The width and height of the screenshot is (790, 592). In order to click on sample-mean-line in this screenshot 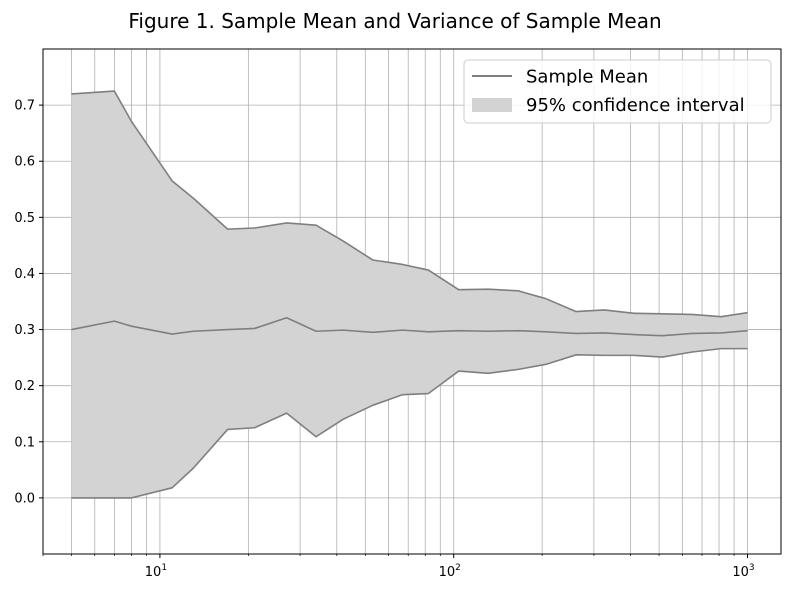, I will do `click(409, 326)`.